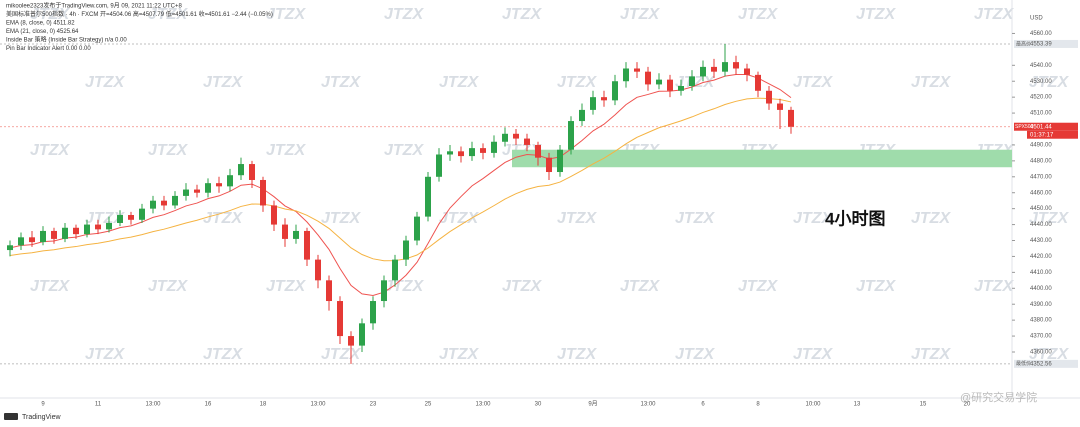 This screenshot has width=1080, height=427. What do you see at coordinates (1041, 127) in the screenshot?
I see `last-value: 4501.44` at bounding box center [1041, 127].